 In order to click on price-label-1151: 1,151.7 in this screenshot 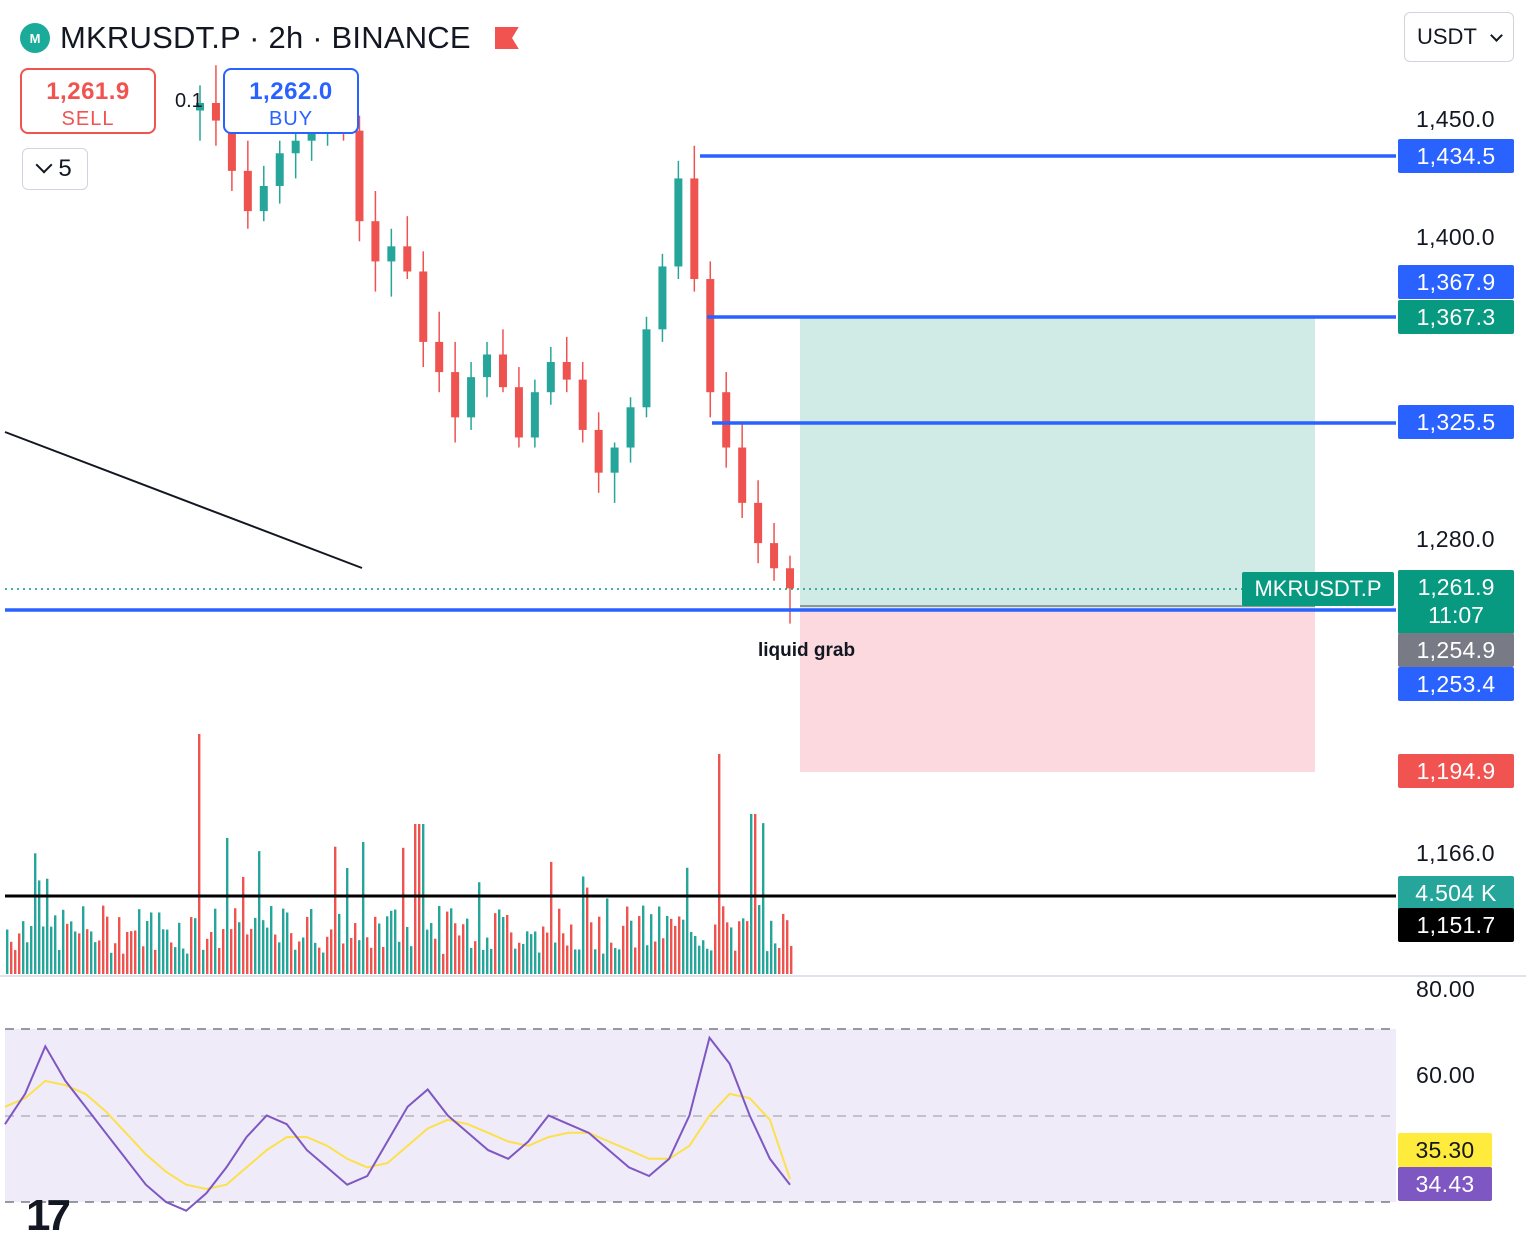, I will do `click(1456, 925)`.